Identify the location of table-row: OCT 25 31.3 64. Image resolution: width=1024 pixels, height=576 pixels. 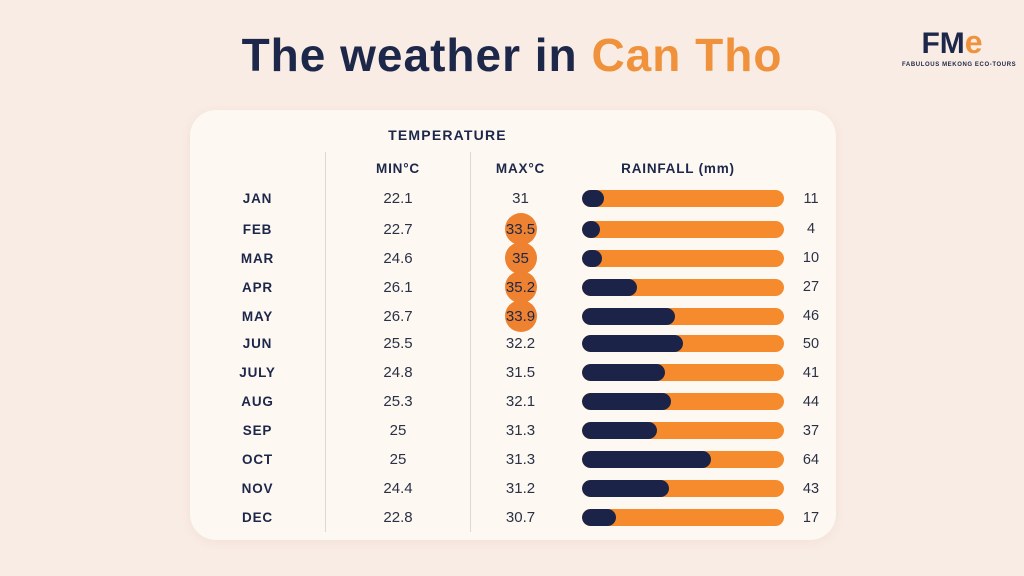
(513, 459).